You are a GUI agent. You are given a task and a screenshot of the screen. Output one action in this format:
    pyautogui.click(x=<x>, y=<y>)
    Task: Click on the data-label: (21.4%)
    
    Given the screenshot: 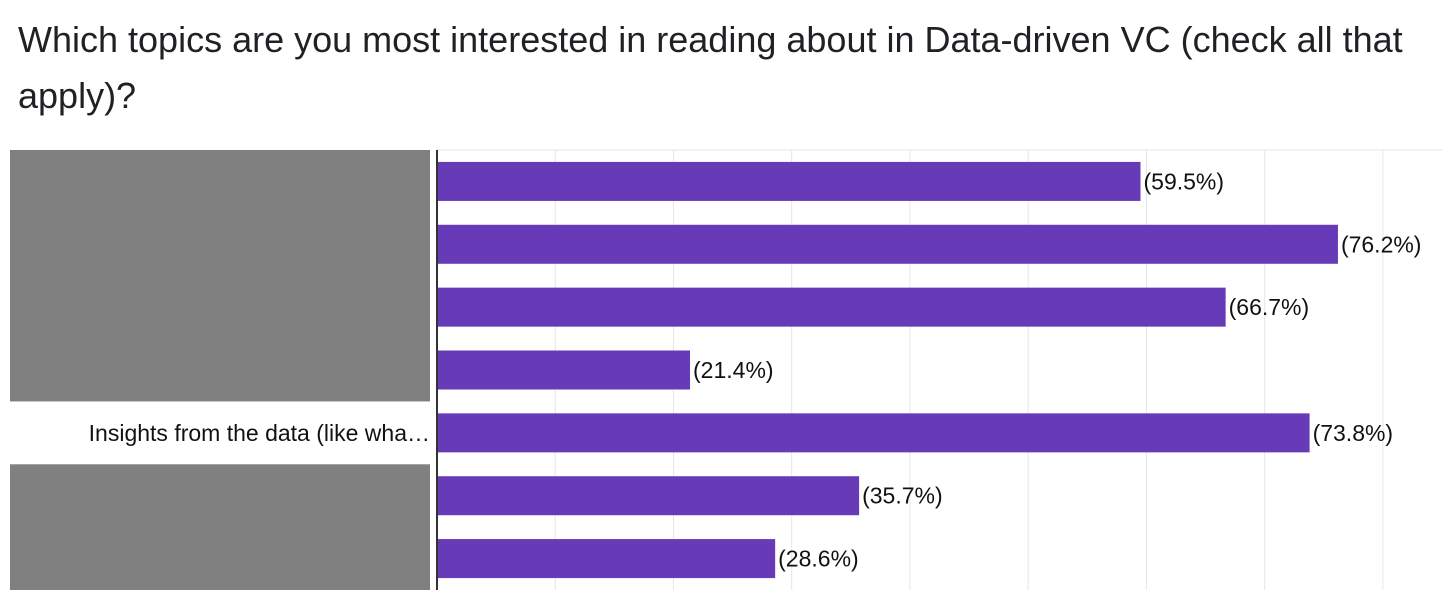 What is the action you would take?
    pyautogui.click(x=733, y=370)
    